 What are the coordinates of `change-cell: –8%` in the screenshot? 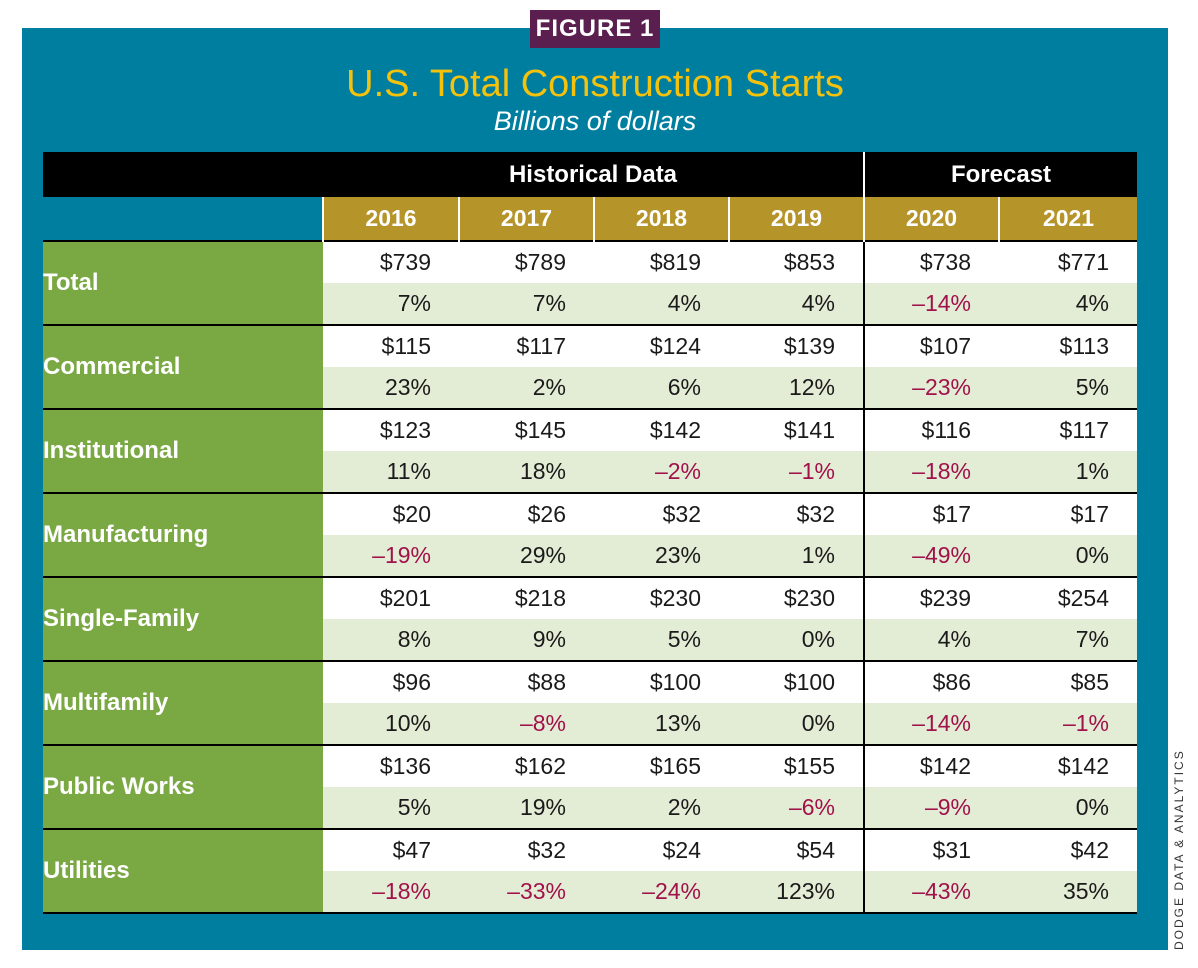 It's located at (526, 724).